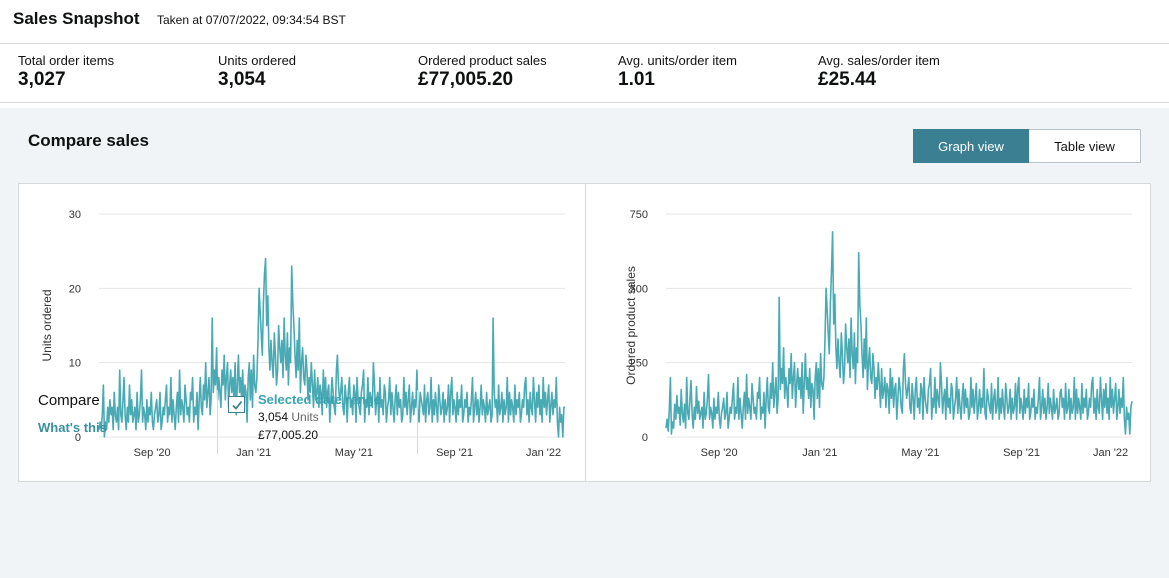 Image resolution: width=1169 pixels, height=578 pixels. Describe the element at coordinates (257, 60) in the screenshot. I see `metric-label: Units ordered` at that location.